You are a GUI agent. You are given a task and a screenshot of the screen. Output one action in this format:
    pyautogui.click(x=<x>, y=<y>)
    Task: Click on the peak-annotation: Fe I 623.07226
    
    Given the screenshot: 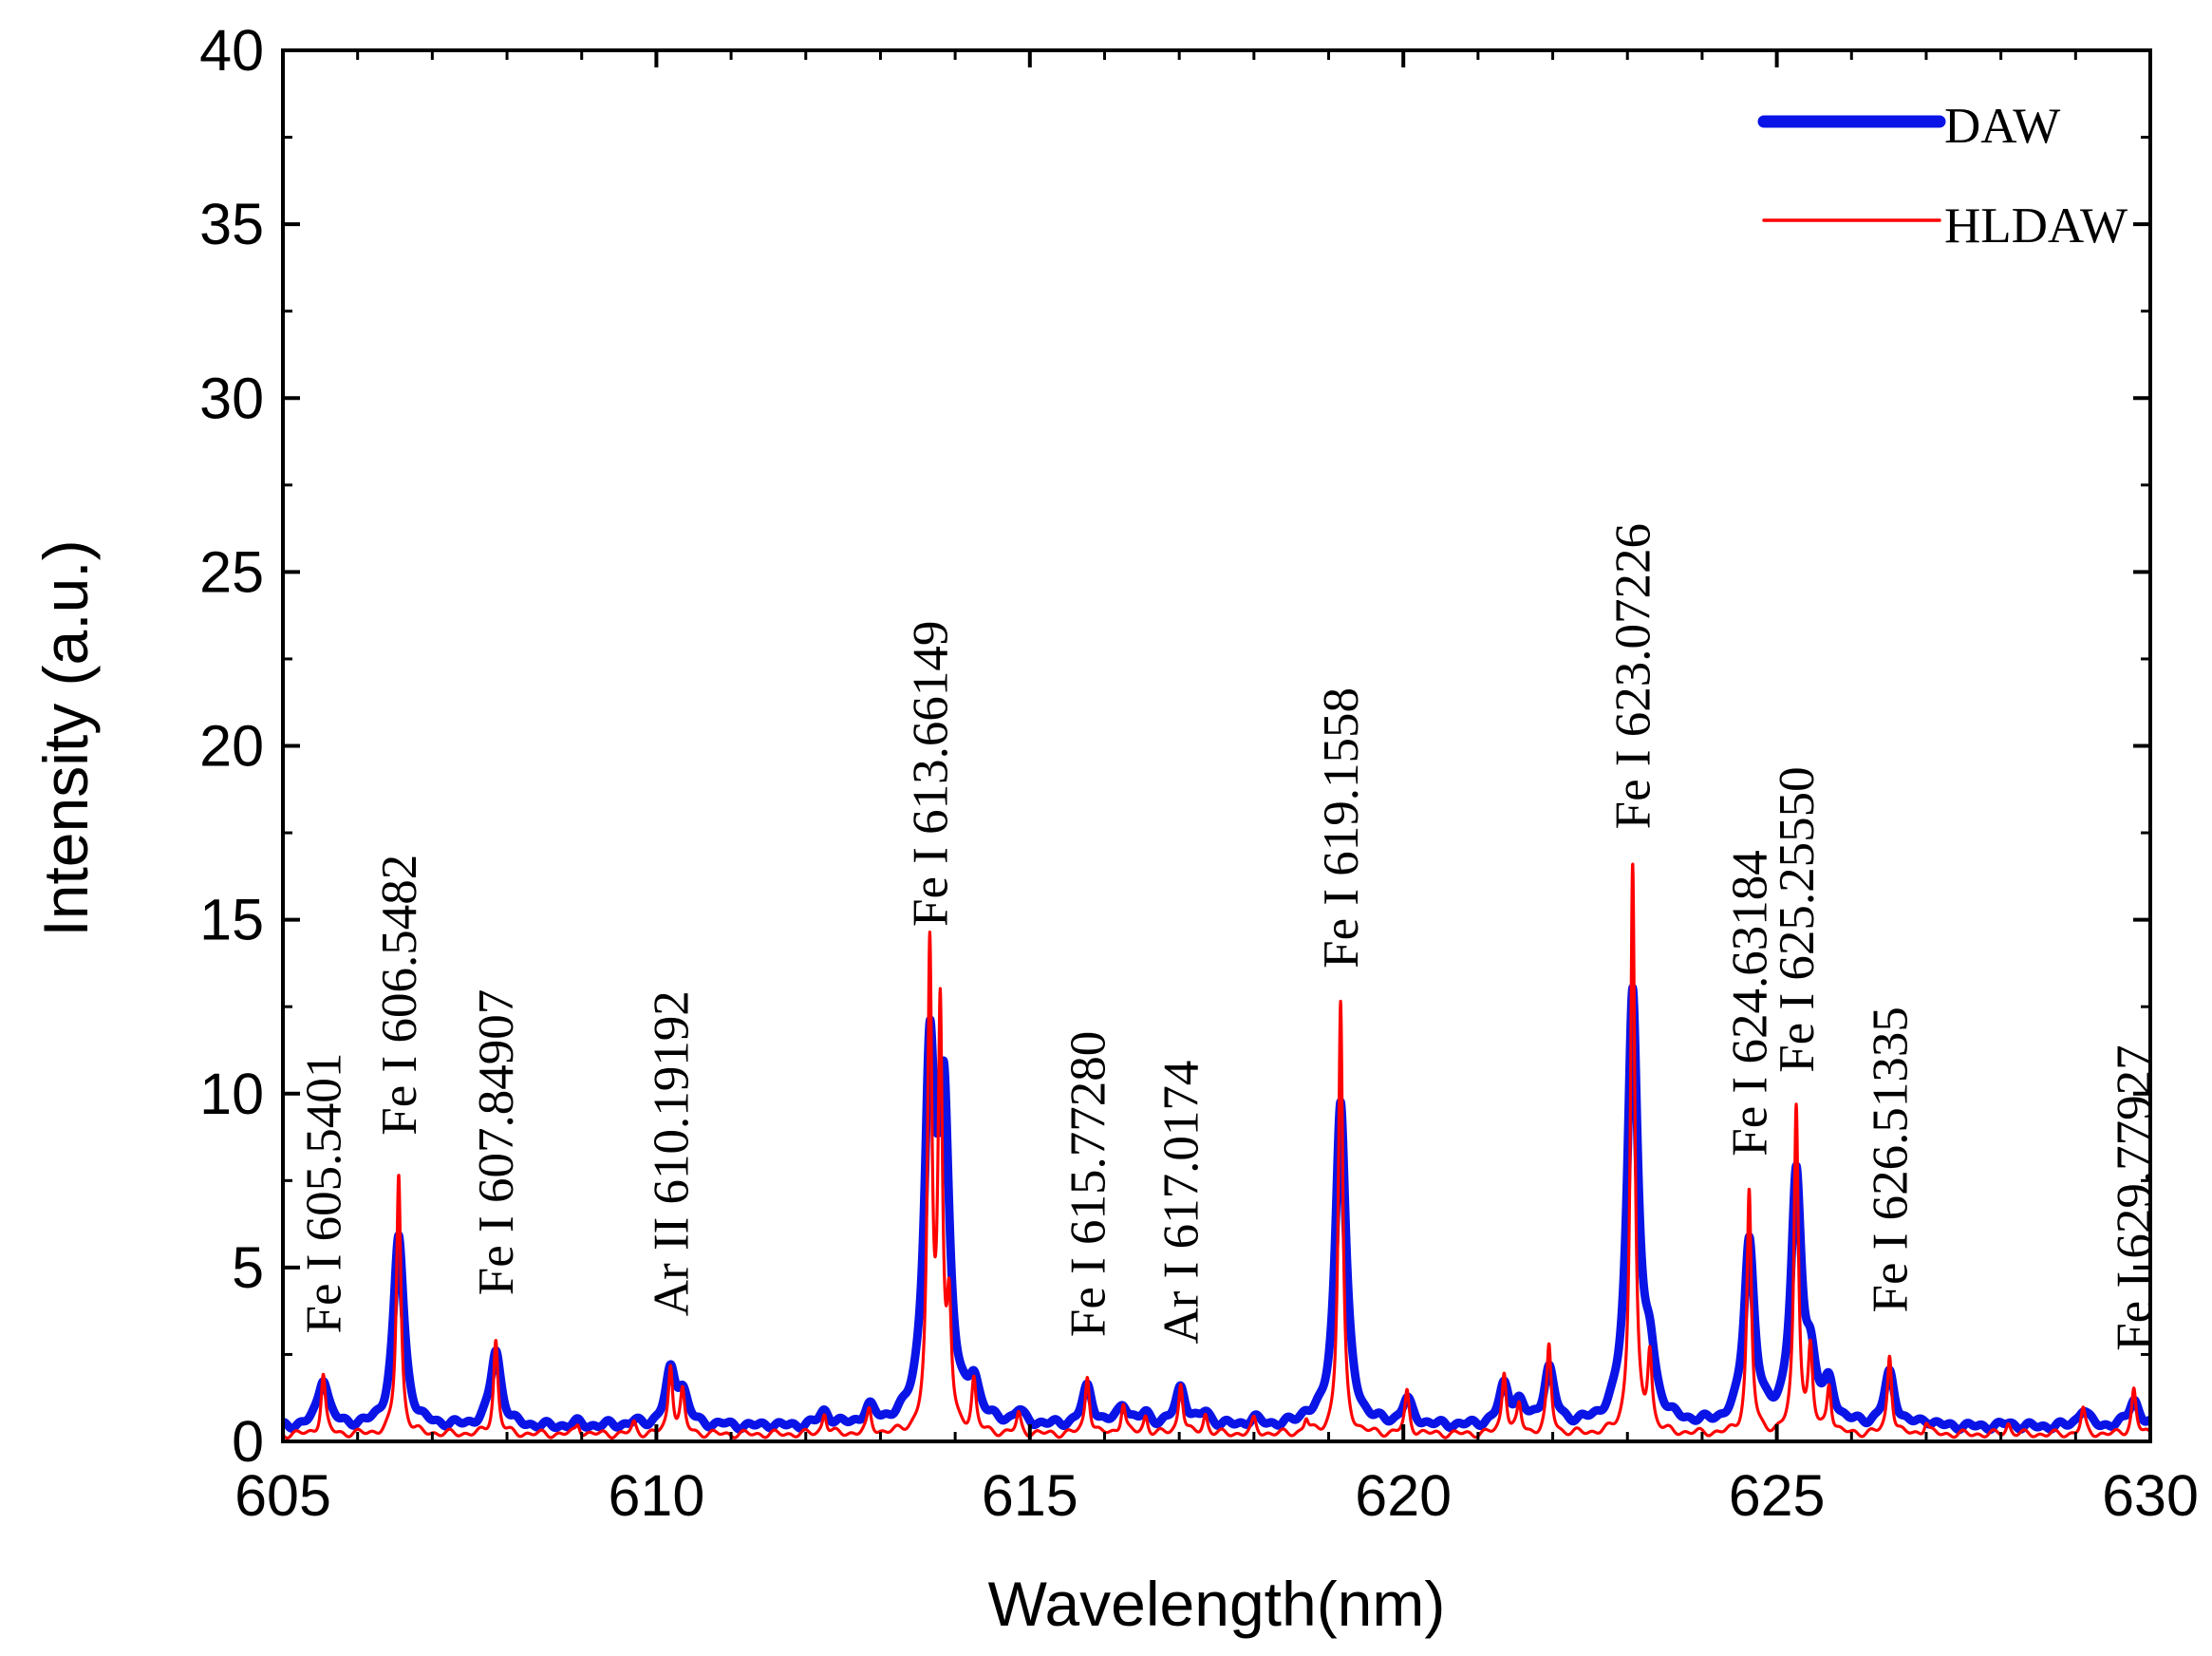 What is the action you would take?
    pyautogui.click(x=1633, y=676)
    